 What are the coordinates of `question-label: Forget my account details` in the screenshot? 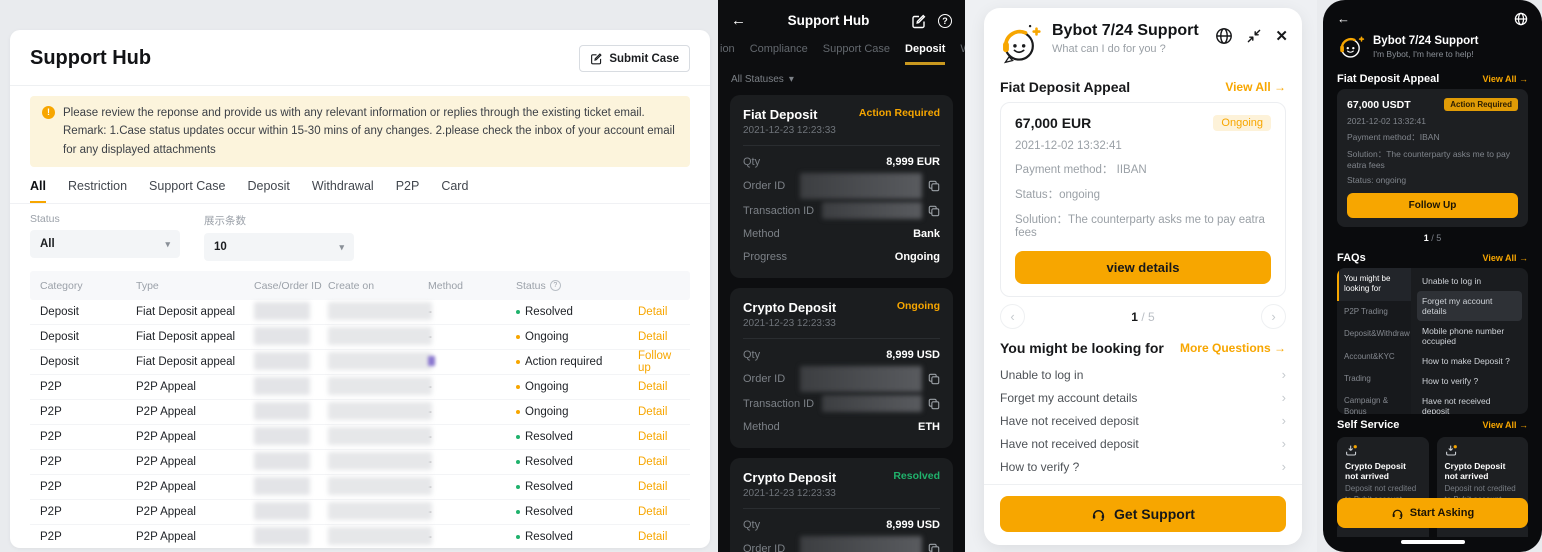 It's located at (1069, 397).